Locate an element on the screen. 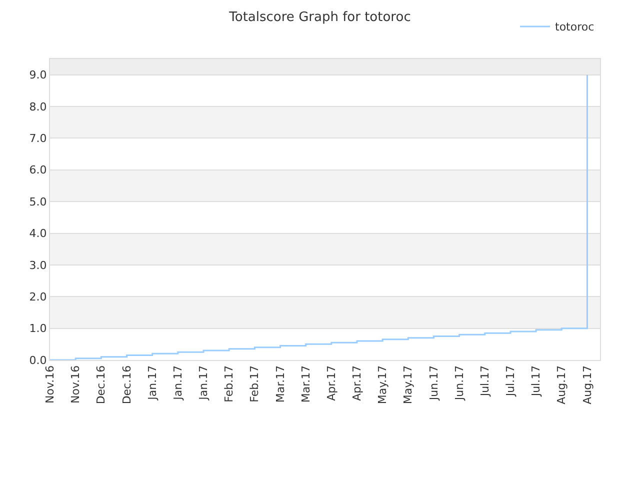  y-tick-label: 8.0 is located at coordinates (38, 107).